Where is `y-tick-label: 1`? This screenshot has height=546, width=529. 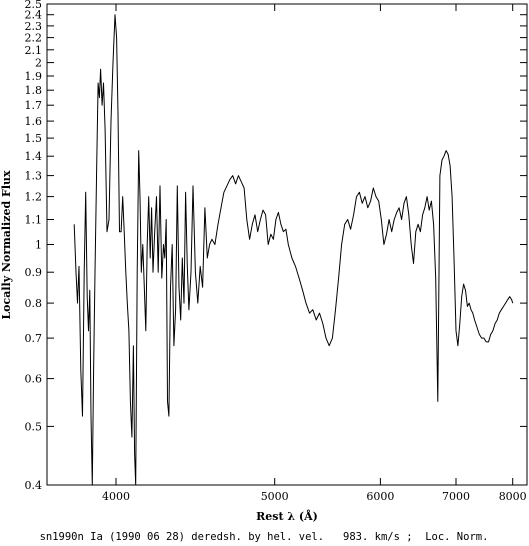
y-tick-label: 1 is located at coordinates (38, 245).